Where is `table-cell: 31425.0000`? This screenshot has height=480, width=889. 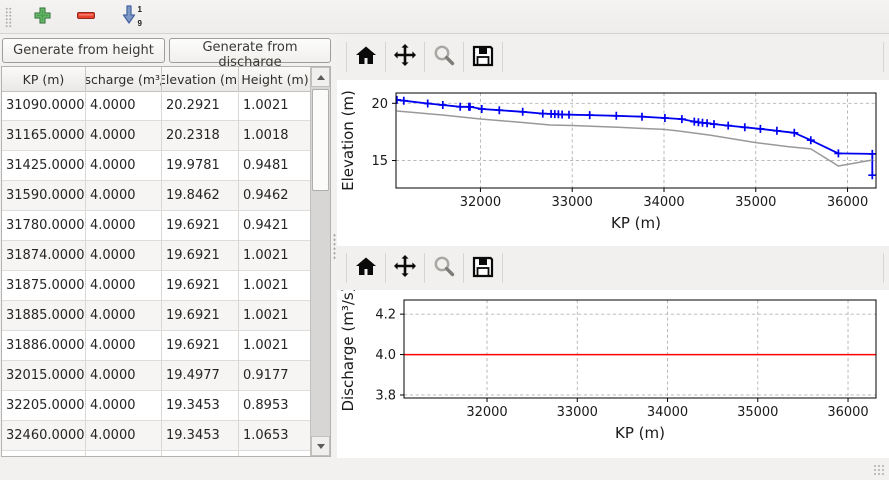
table-cell: 31425.0000 is located at coordinates (44, 166).